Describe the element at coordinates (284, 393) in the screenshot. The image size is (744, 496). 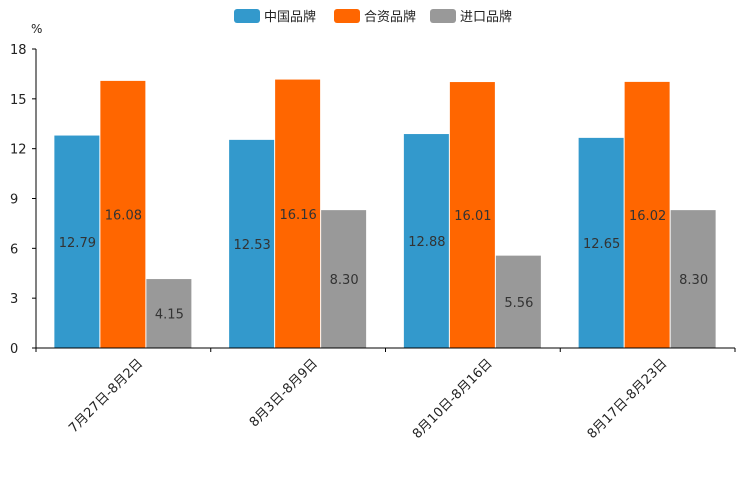
I see `x-category-label: 8月3日-8月9日` at that location.